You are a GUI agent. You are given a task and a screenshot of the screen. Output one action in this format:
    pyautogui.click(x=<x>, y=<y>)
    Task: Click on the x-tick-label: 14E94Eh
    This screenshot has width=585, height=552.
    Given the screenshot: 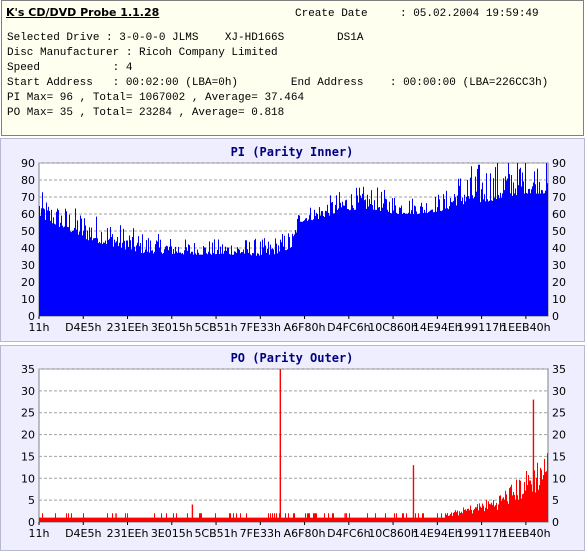 What is the action you would take?
    pyautogui.click(x=437, y=533)
    